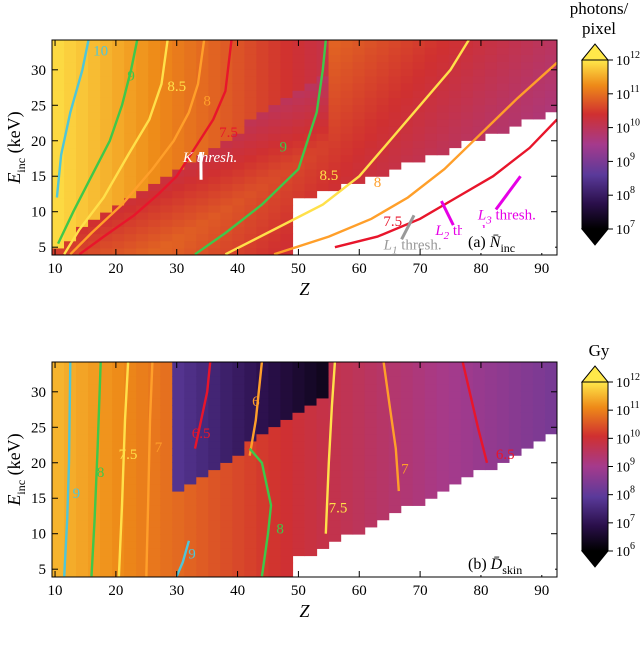  I want to click on annotation-text: L3 thresh., so click(506, 217).